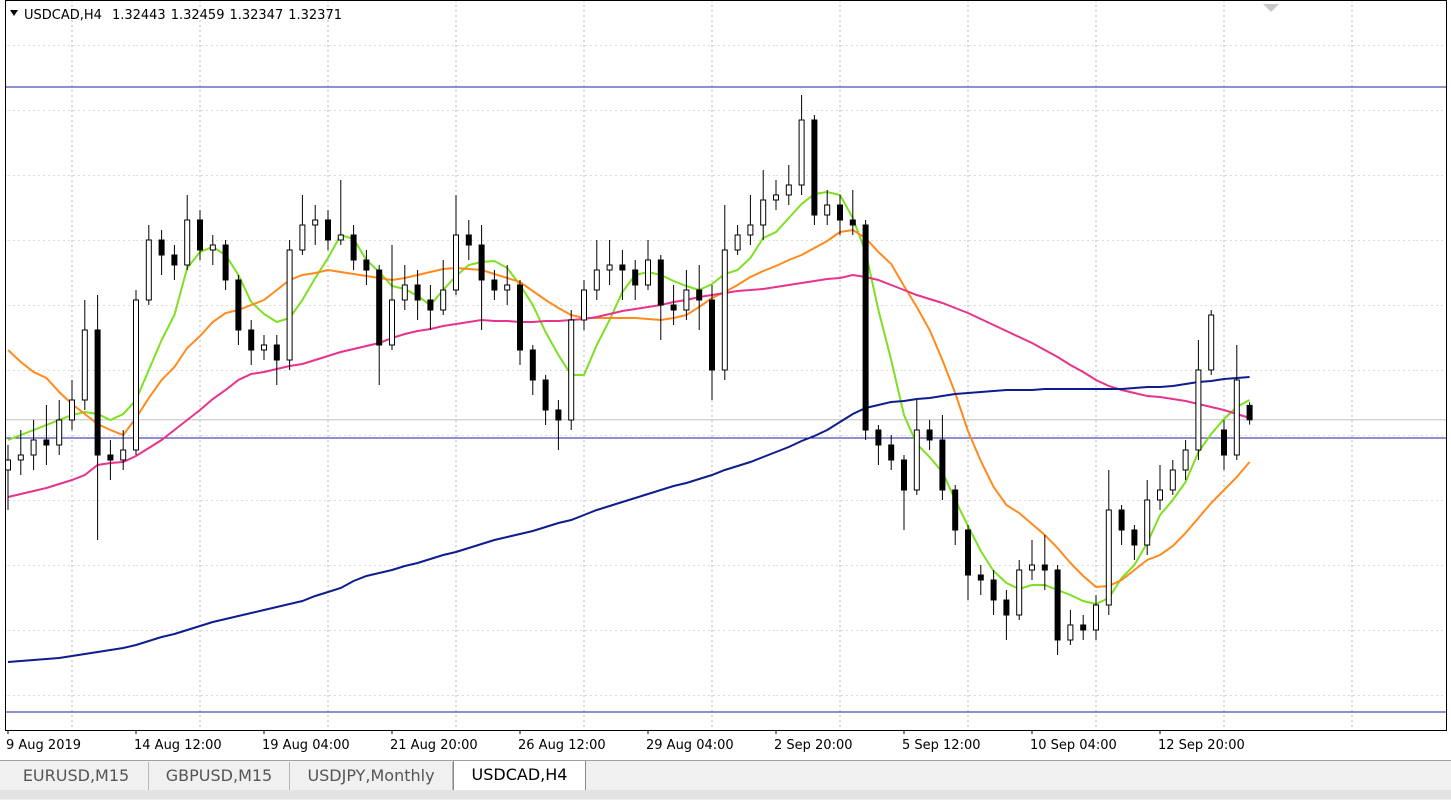 The height and width of the screenshot is (800, 1451). I want to click on menu-arrow, so click(14, 13).